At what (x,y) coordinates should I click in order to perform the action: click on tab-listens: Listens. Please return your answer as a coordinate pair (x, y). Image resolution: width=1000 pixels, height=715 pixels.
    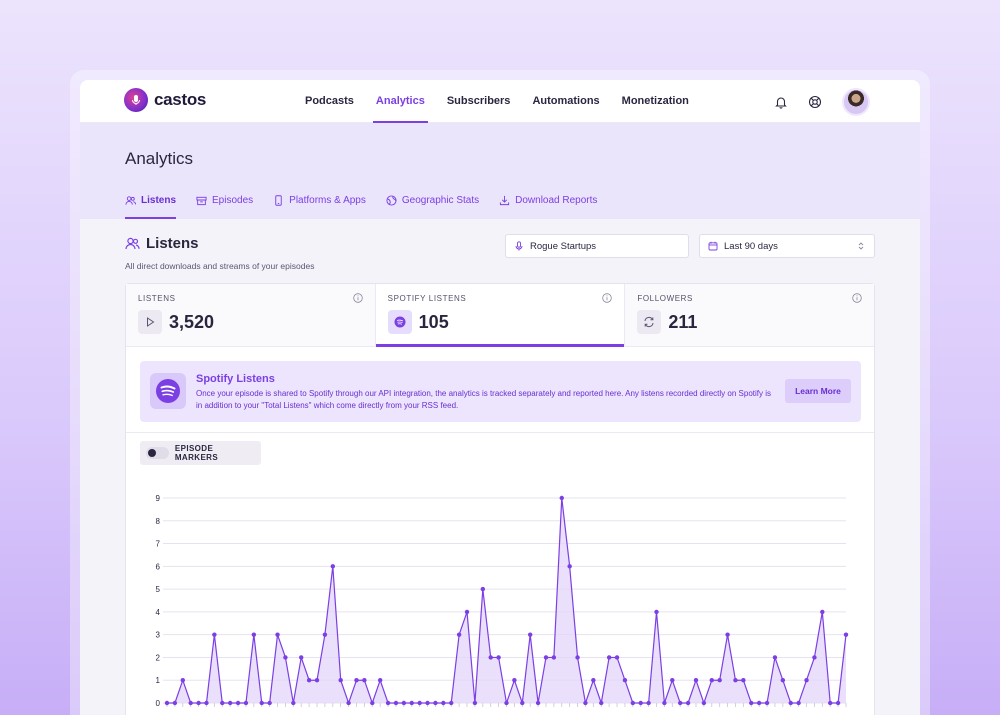
    Looking at the image, I should click on (151, 202).